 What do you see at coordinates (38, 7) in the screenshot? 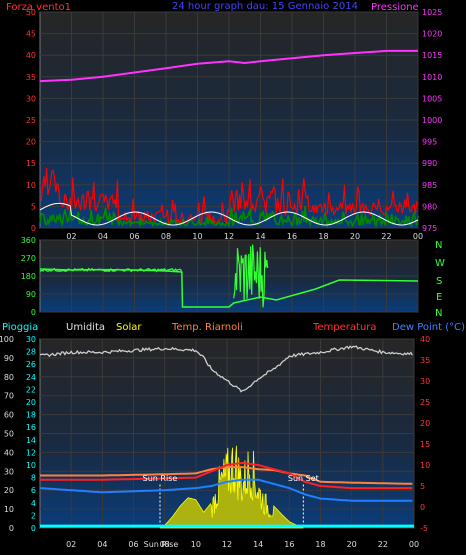
I see `top-left-title: Forza vento1` at bounding box center [38, 7].